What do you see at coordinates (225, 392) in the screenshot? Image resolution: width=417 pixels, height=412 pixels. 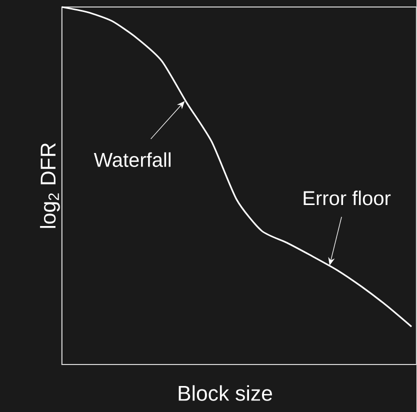 I see `x-axis-title: Block size` at bounding box center [225, 392].